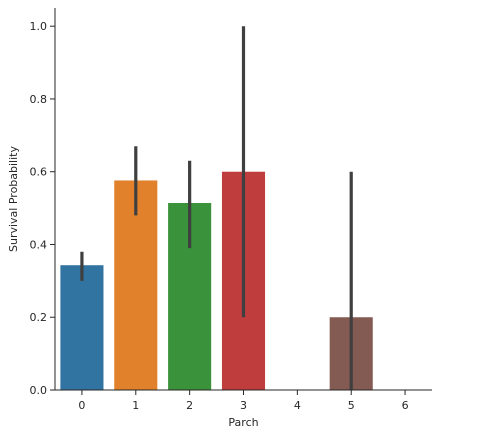 The height and width of the screenshot is (441, 496). Describe the element at coordinates (405, 405) in the screenshot. I see `x-tick-label: 6` at that location.